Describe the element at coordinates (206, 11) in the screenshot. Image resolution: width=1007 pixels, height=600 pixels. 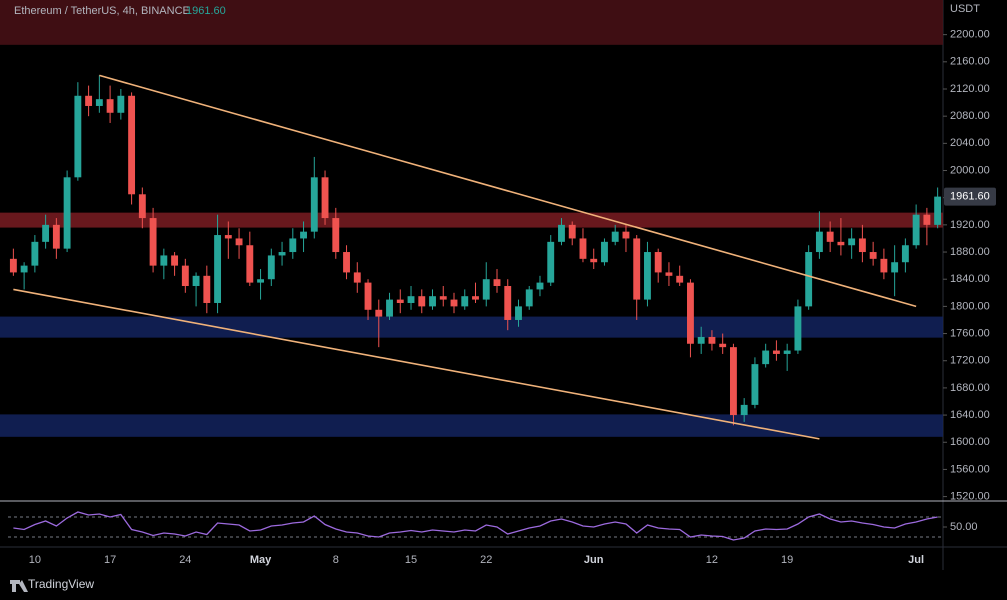
I see `header-price: 1961.60` at that location.